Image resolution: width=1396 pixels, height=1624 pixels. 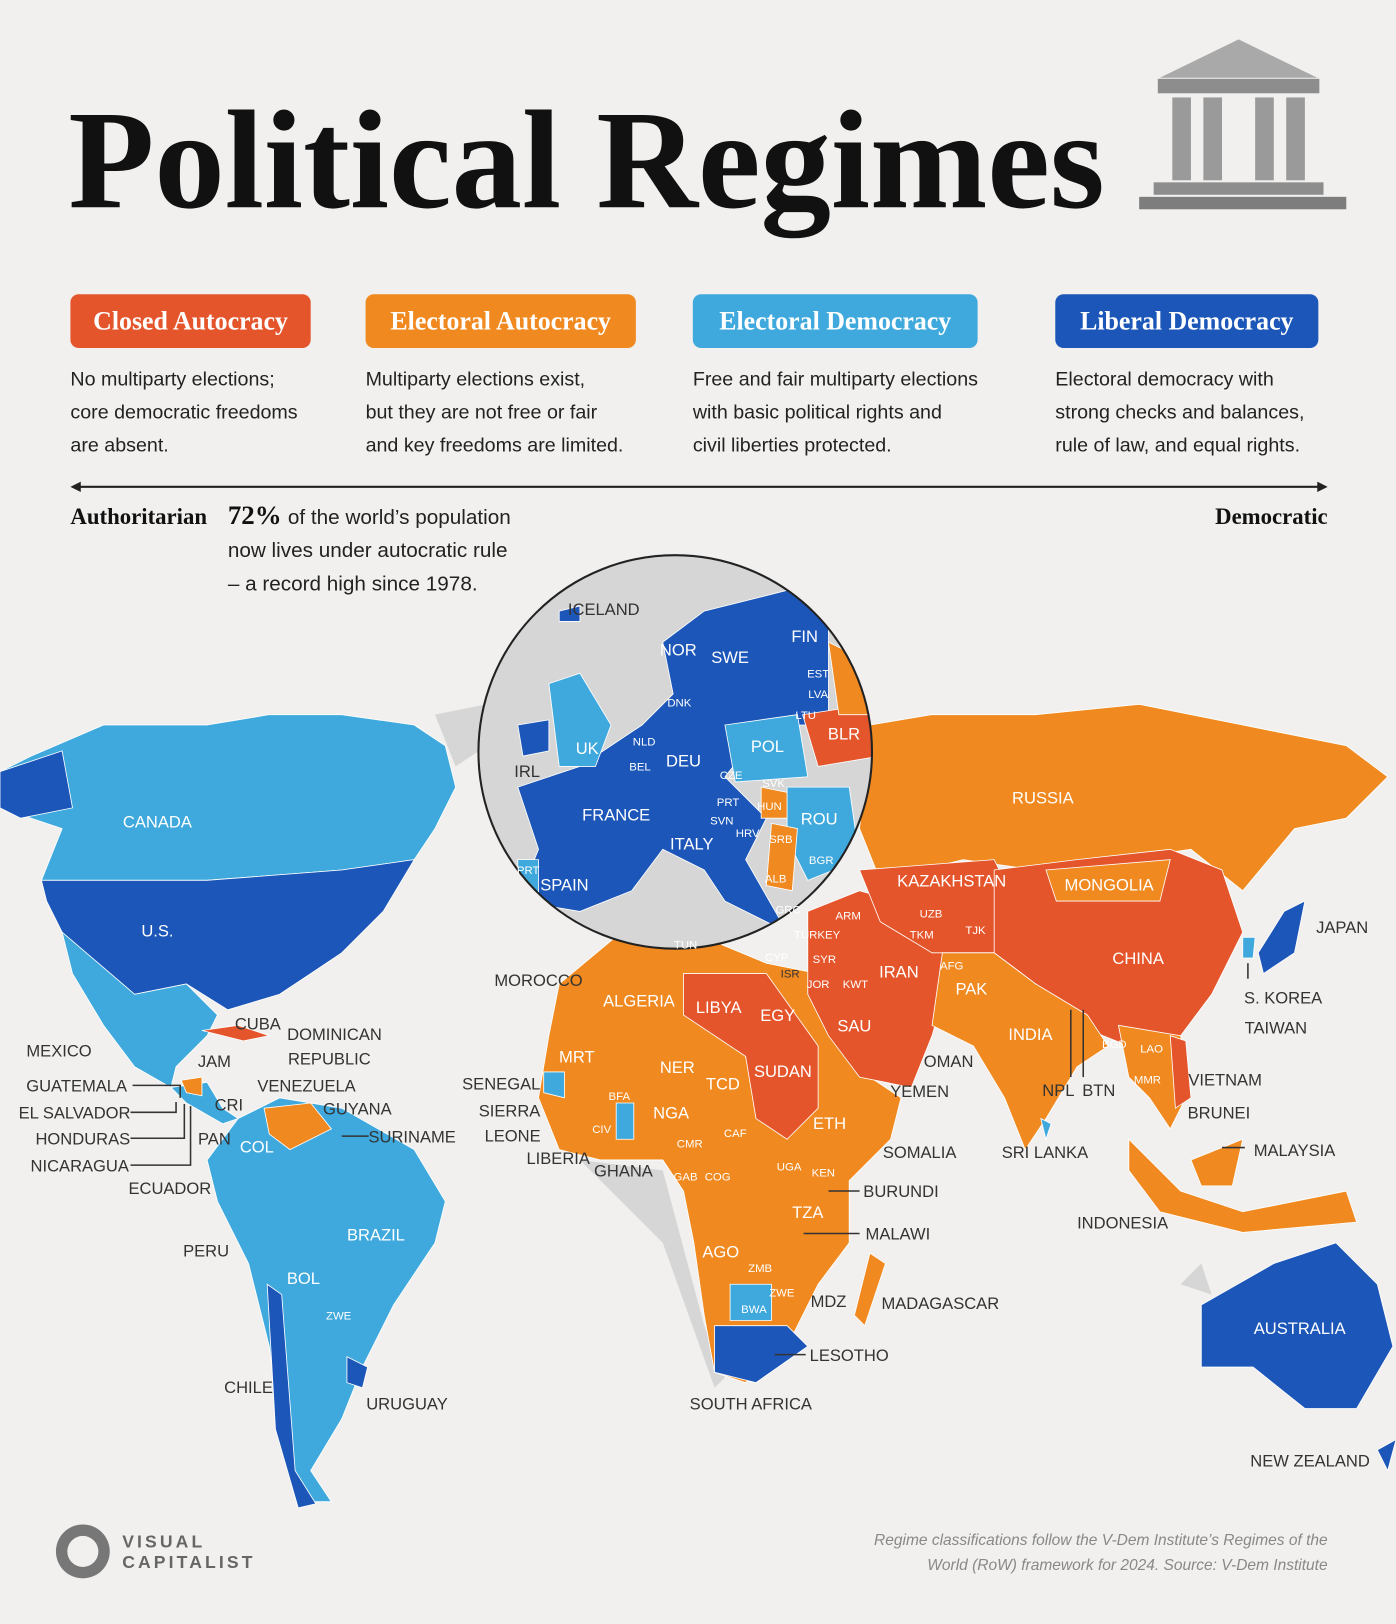 I want to click on country-label: SURINAME, so click(x=412, y=1136).